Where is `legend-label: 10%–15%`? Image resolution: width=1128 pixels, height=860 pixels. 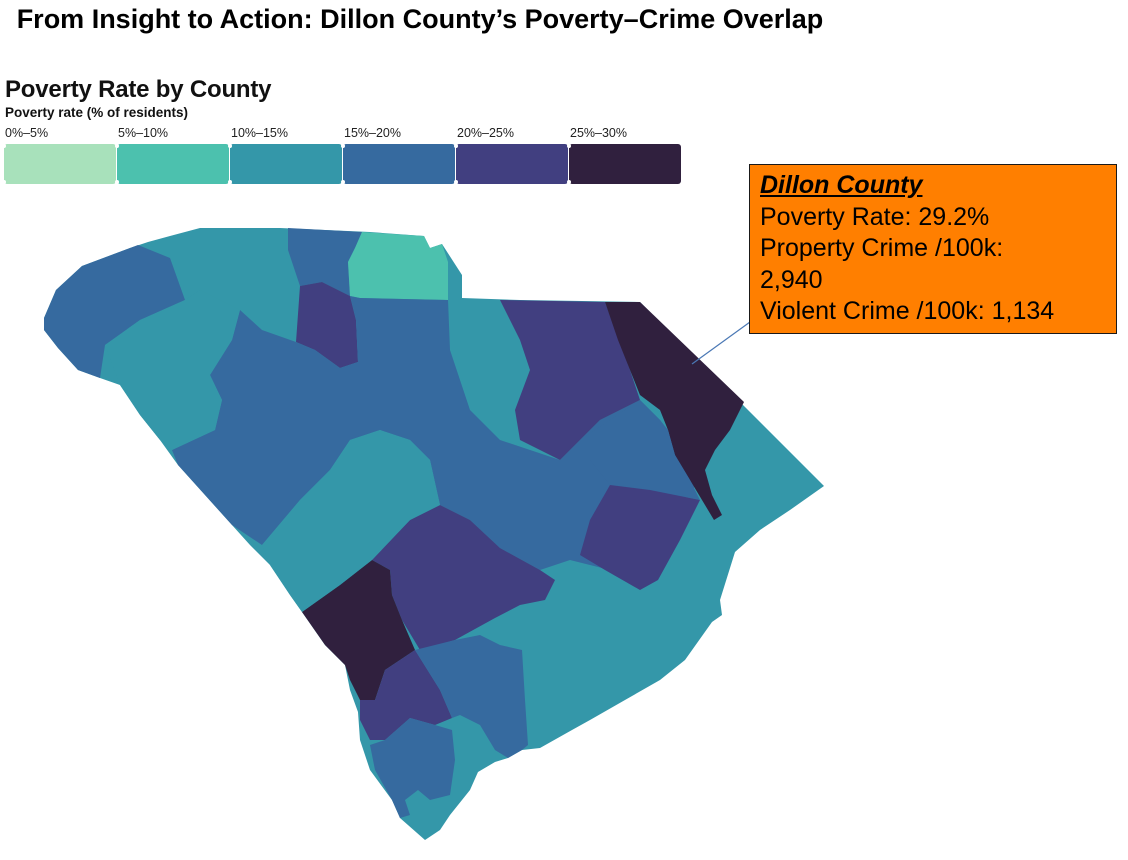 legend-label: 10%–15% is located at coordinates (259, 133).